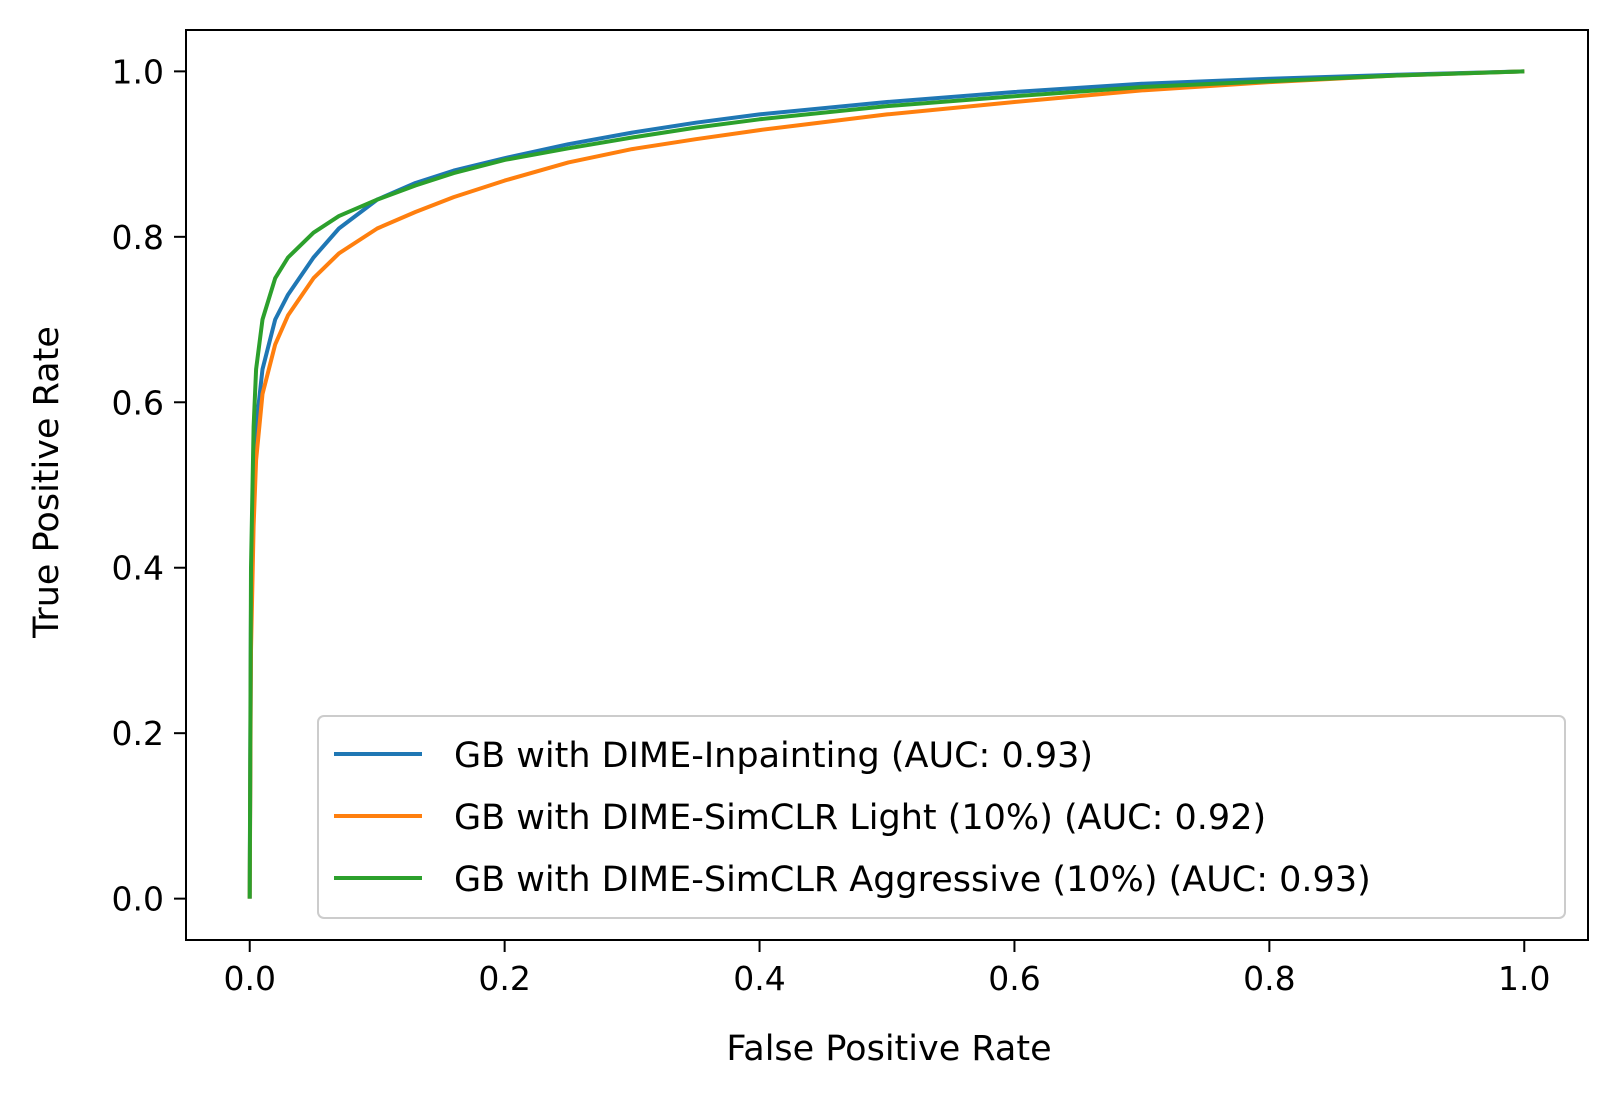 The image size is (1609, 1095). What do you see at coordinates (249, 978) in the screenshot?
I see `x-tick-label: 0.0` at bounding box center [249, 978].